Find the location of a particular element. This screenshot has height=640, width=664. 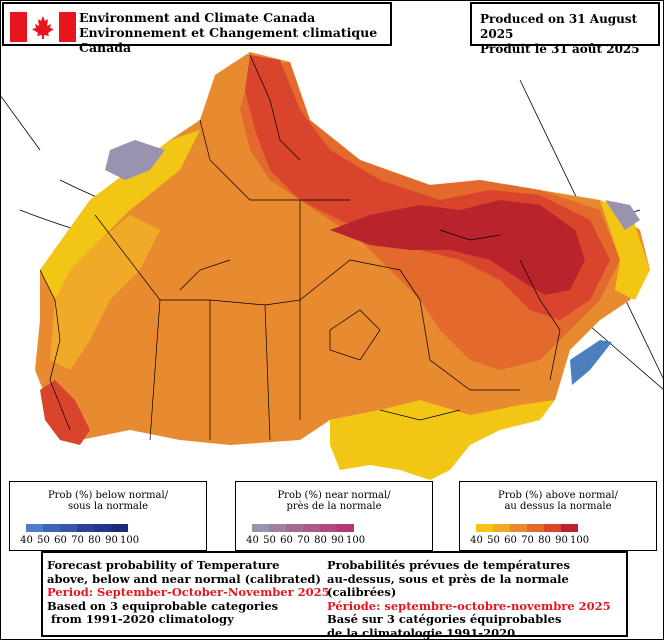

legend-above-swatches is located at coordinates (527, 528).